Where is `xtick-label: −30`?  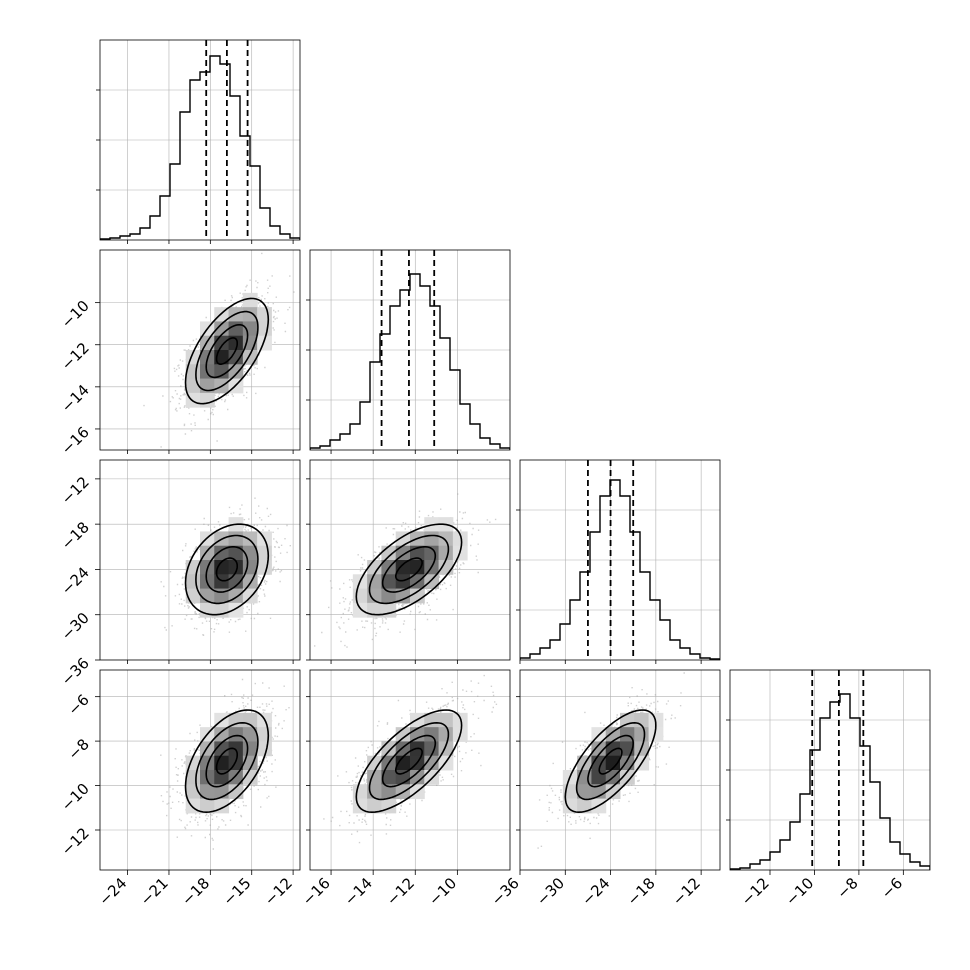
xtick-label: −30 is located at coordinates (550, 891).